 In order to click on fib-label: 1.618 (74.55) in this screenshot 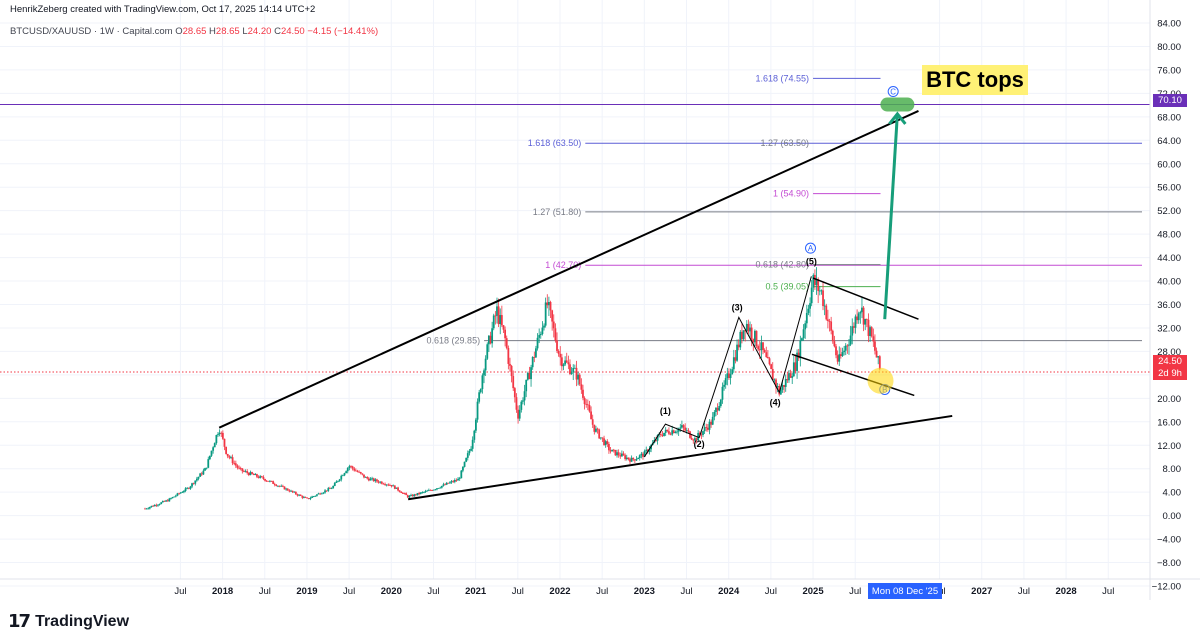, I will do `click(782, 78)`.